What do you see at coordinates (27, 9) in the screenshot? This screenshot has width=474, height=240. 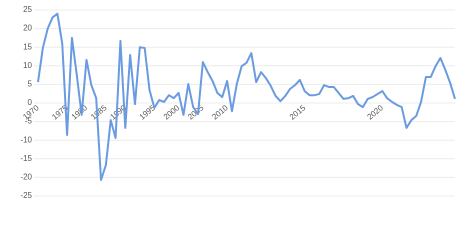 I see `y-tick-label: 25` at bounding box center [27, 9].